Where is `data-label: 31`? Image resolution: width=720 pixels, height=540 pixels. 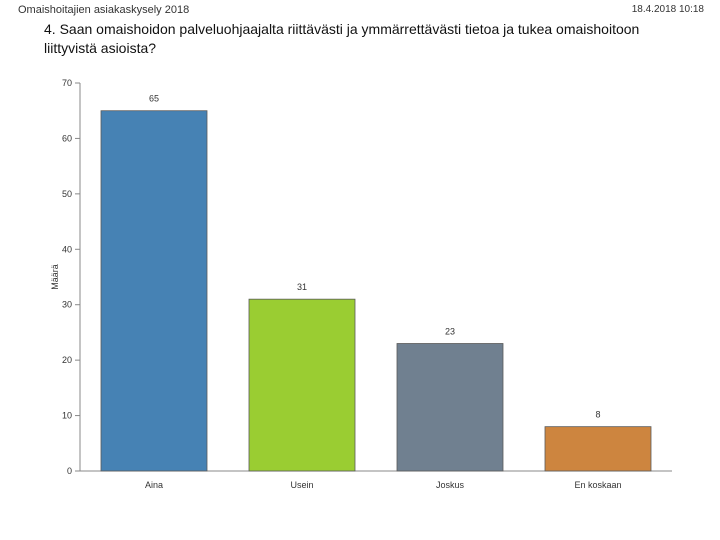
data-label: 31 is located at coordinates (302, 287).